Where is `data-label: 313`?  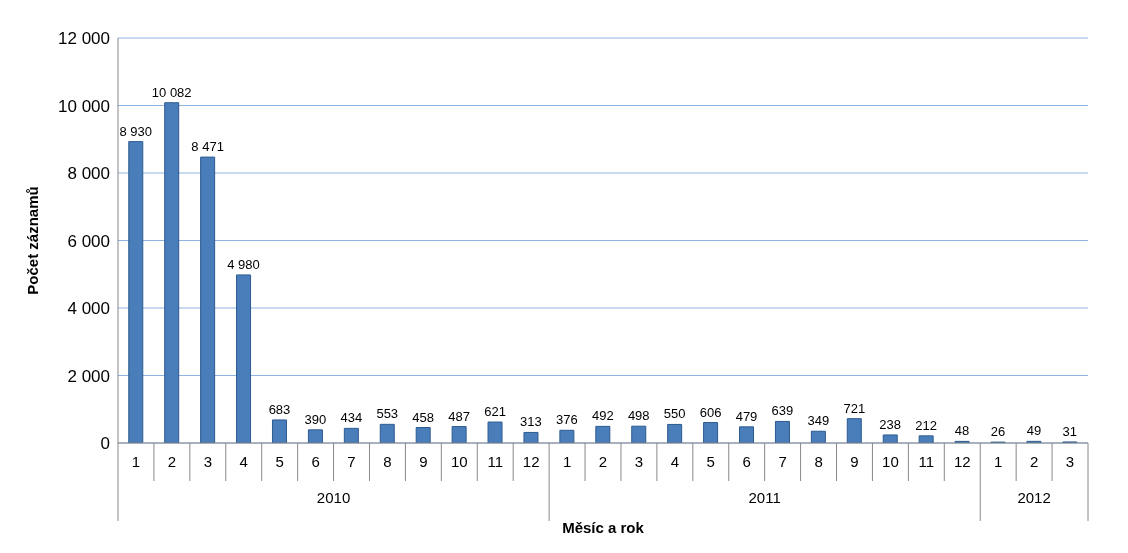 data-label: 313 is located at coordinates (531, 422).